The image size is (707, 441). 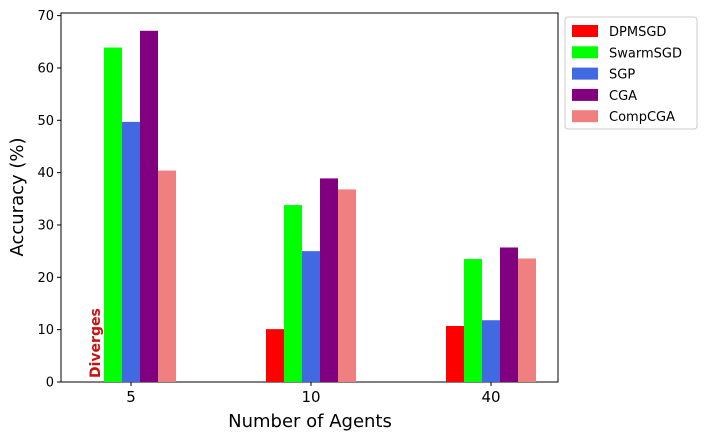 I want to click on legend-swatch-sgp, so click(x=585, y=73).